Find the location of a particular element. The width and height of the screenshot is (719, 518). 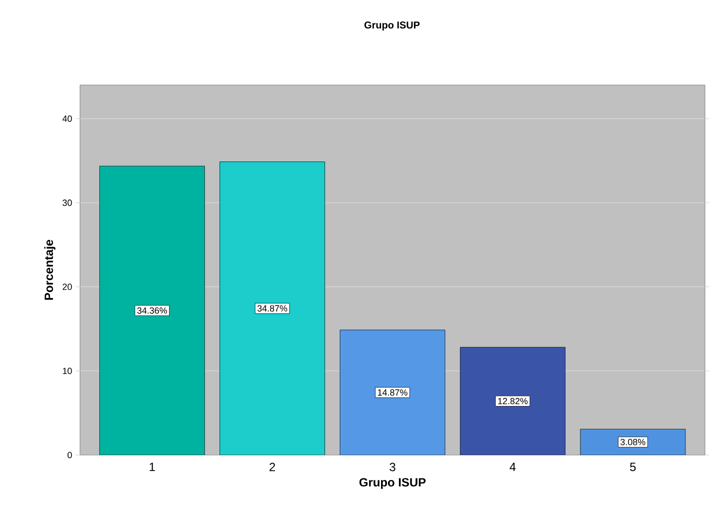

y-tick-label: 30 is located at coordinates (67, 203).